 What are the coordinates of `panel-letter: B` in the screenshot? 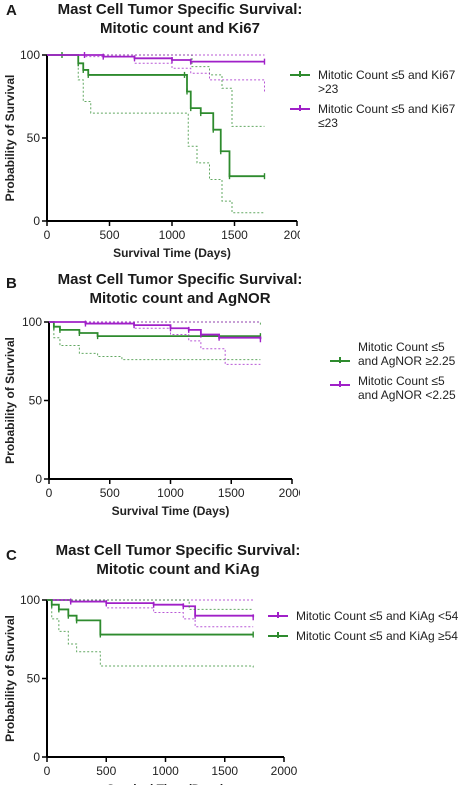 It's located at (11, 283).